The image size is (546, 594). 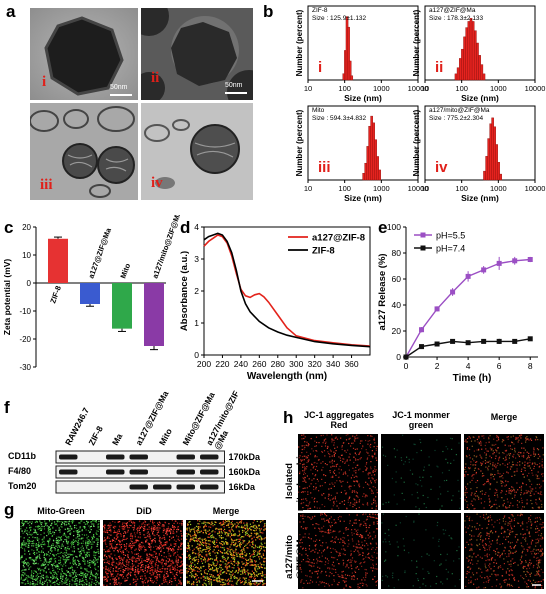 I want to click on x-tick-label: 10000, so click(x=535, y=88).